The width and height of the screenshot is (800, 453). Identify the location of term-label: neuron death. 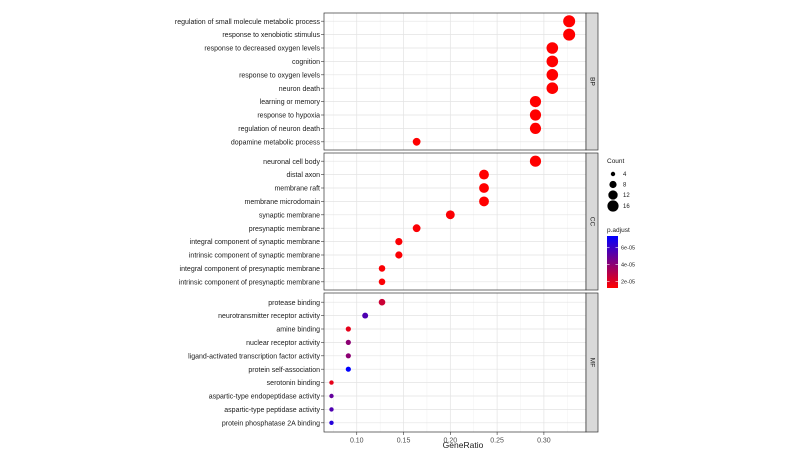
(299, 89).